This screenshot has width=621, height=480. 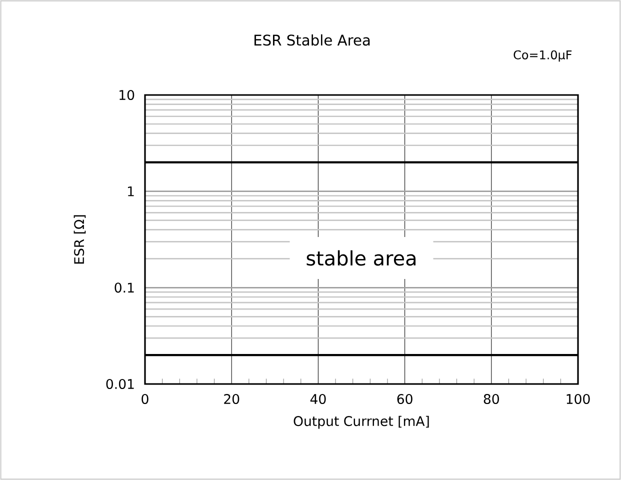 What do you see at coordinates (361, 422) in the screenshot?
I see `x-axis-title: Output Currnet [mA]` at bounding box center [361, 422].